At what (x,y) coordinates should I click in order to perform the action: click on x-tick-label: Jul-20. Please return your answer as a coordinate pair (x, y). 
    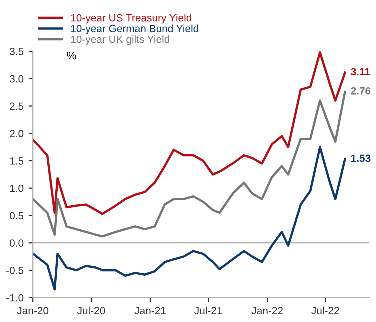
    Looking at the image, I should click on (91, 310).